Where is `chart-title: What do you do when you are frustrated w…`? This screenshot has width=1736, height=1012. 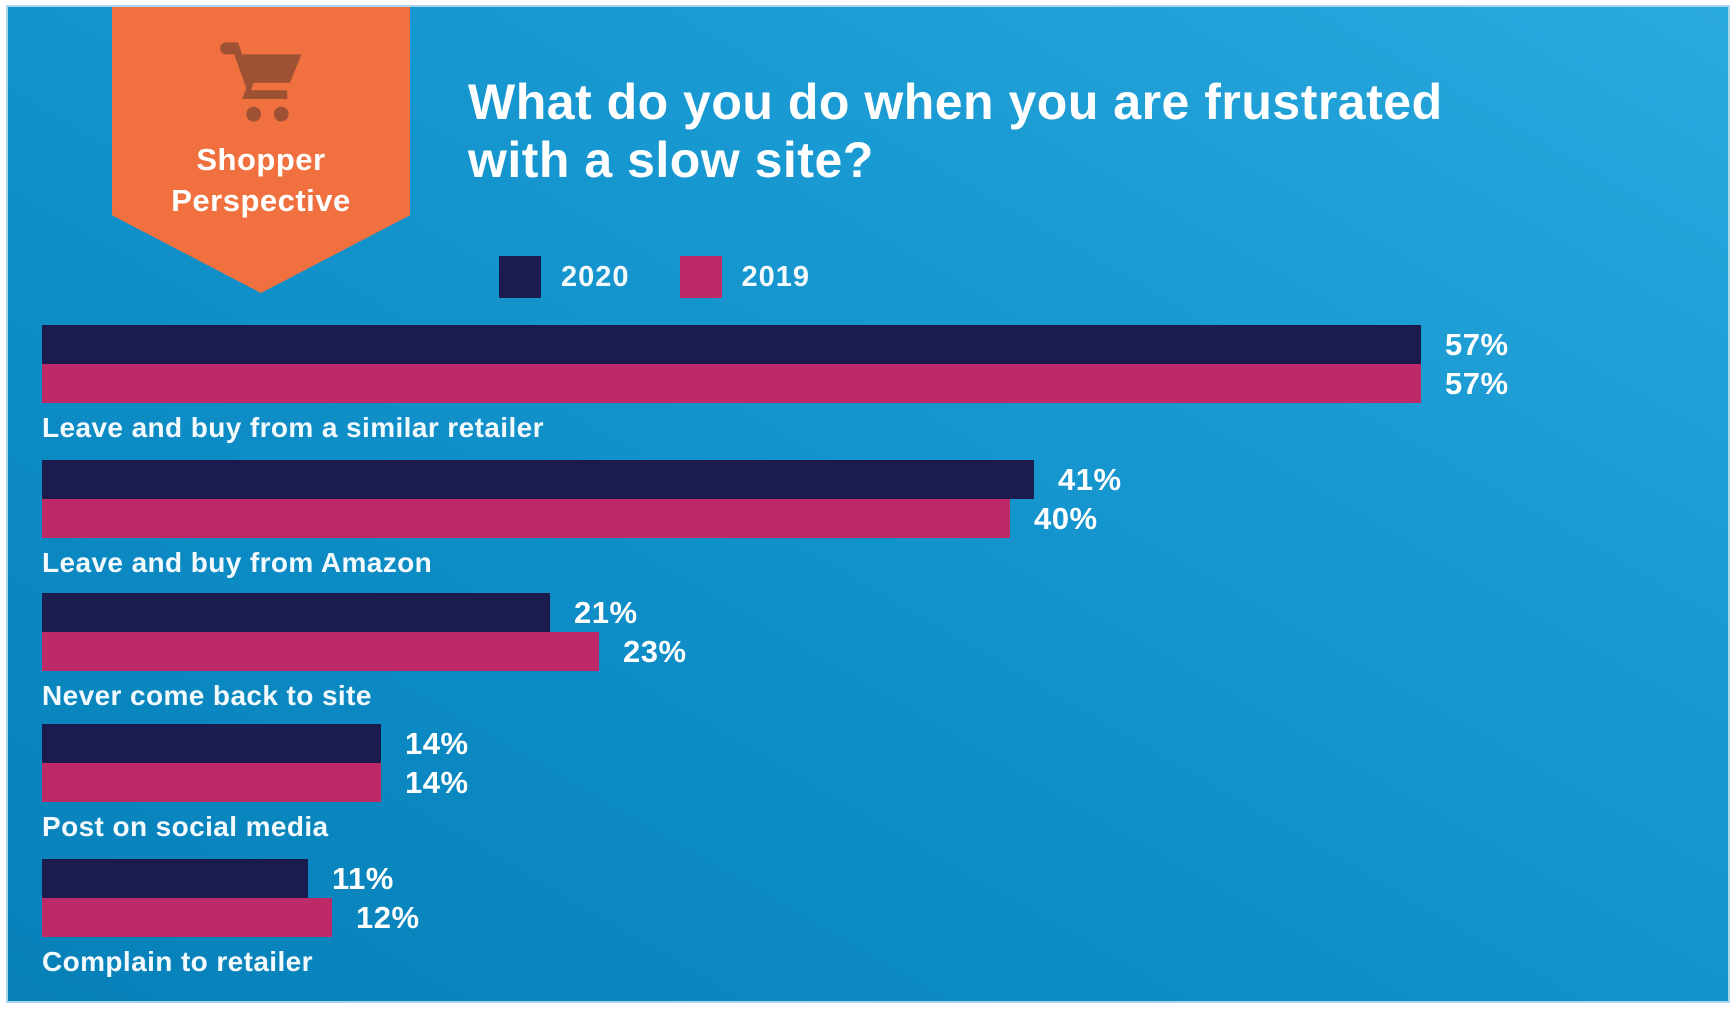
chart-title: What do you do when you are frustrated w… is located at coordinates (955, 131).